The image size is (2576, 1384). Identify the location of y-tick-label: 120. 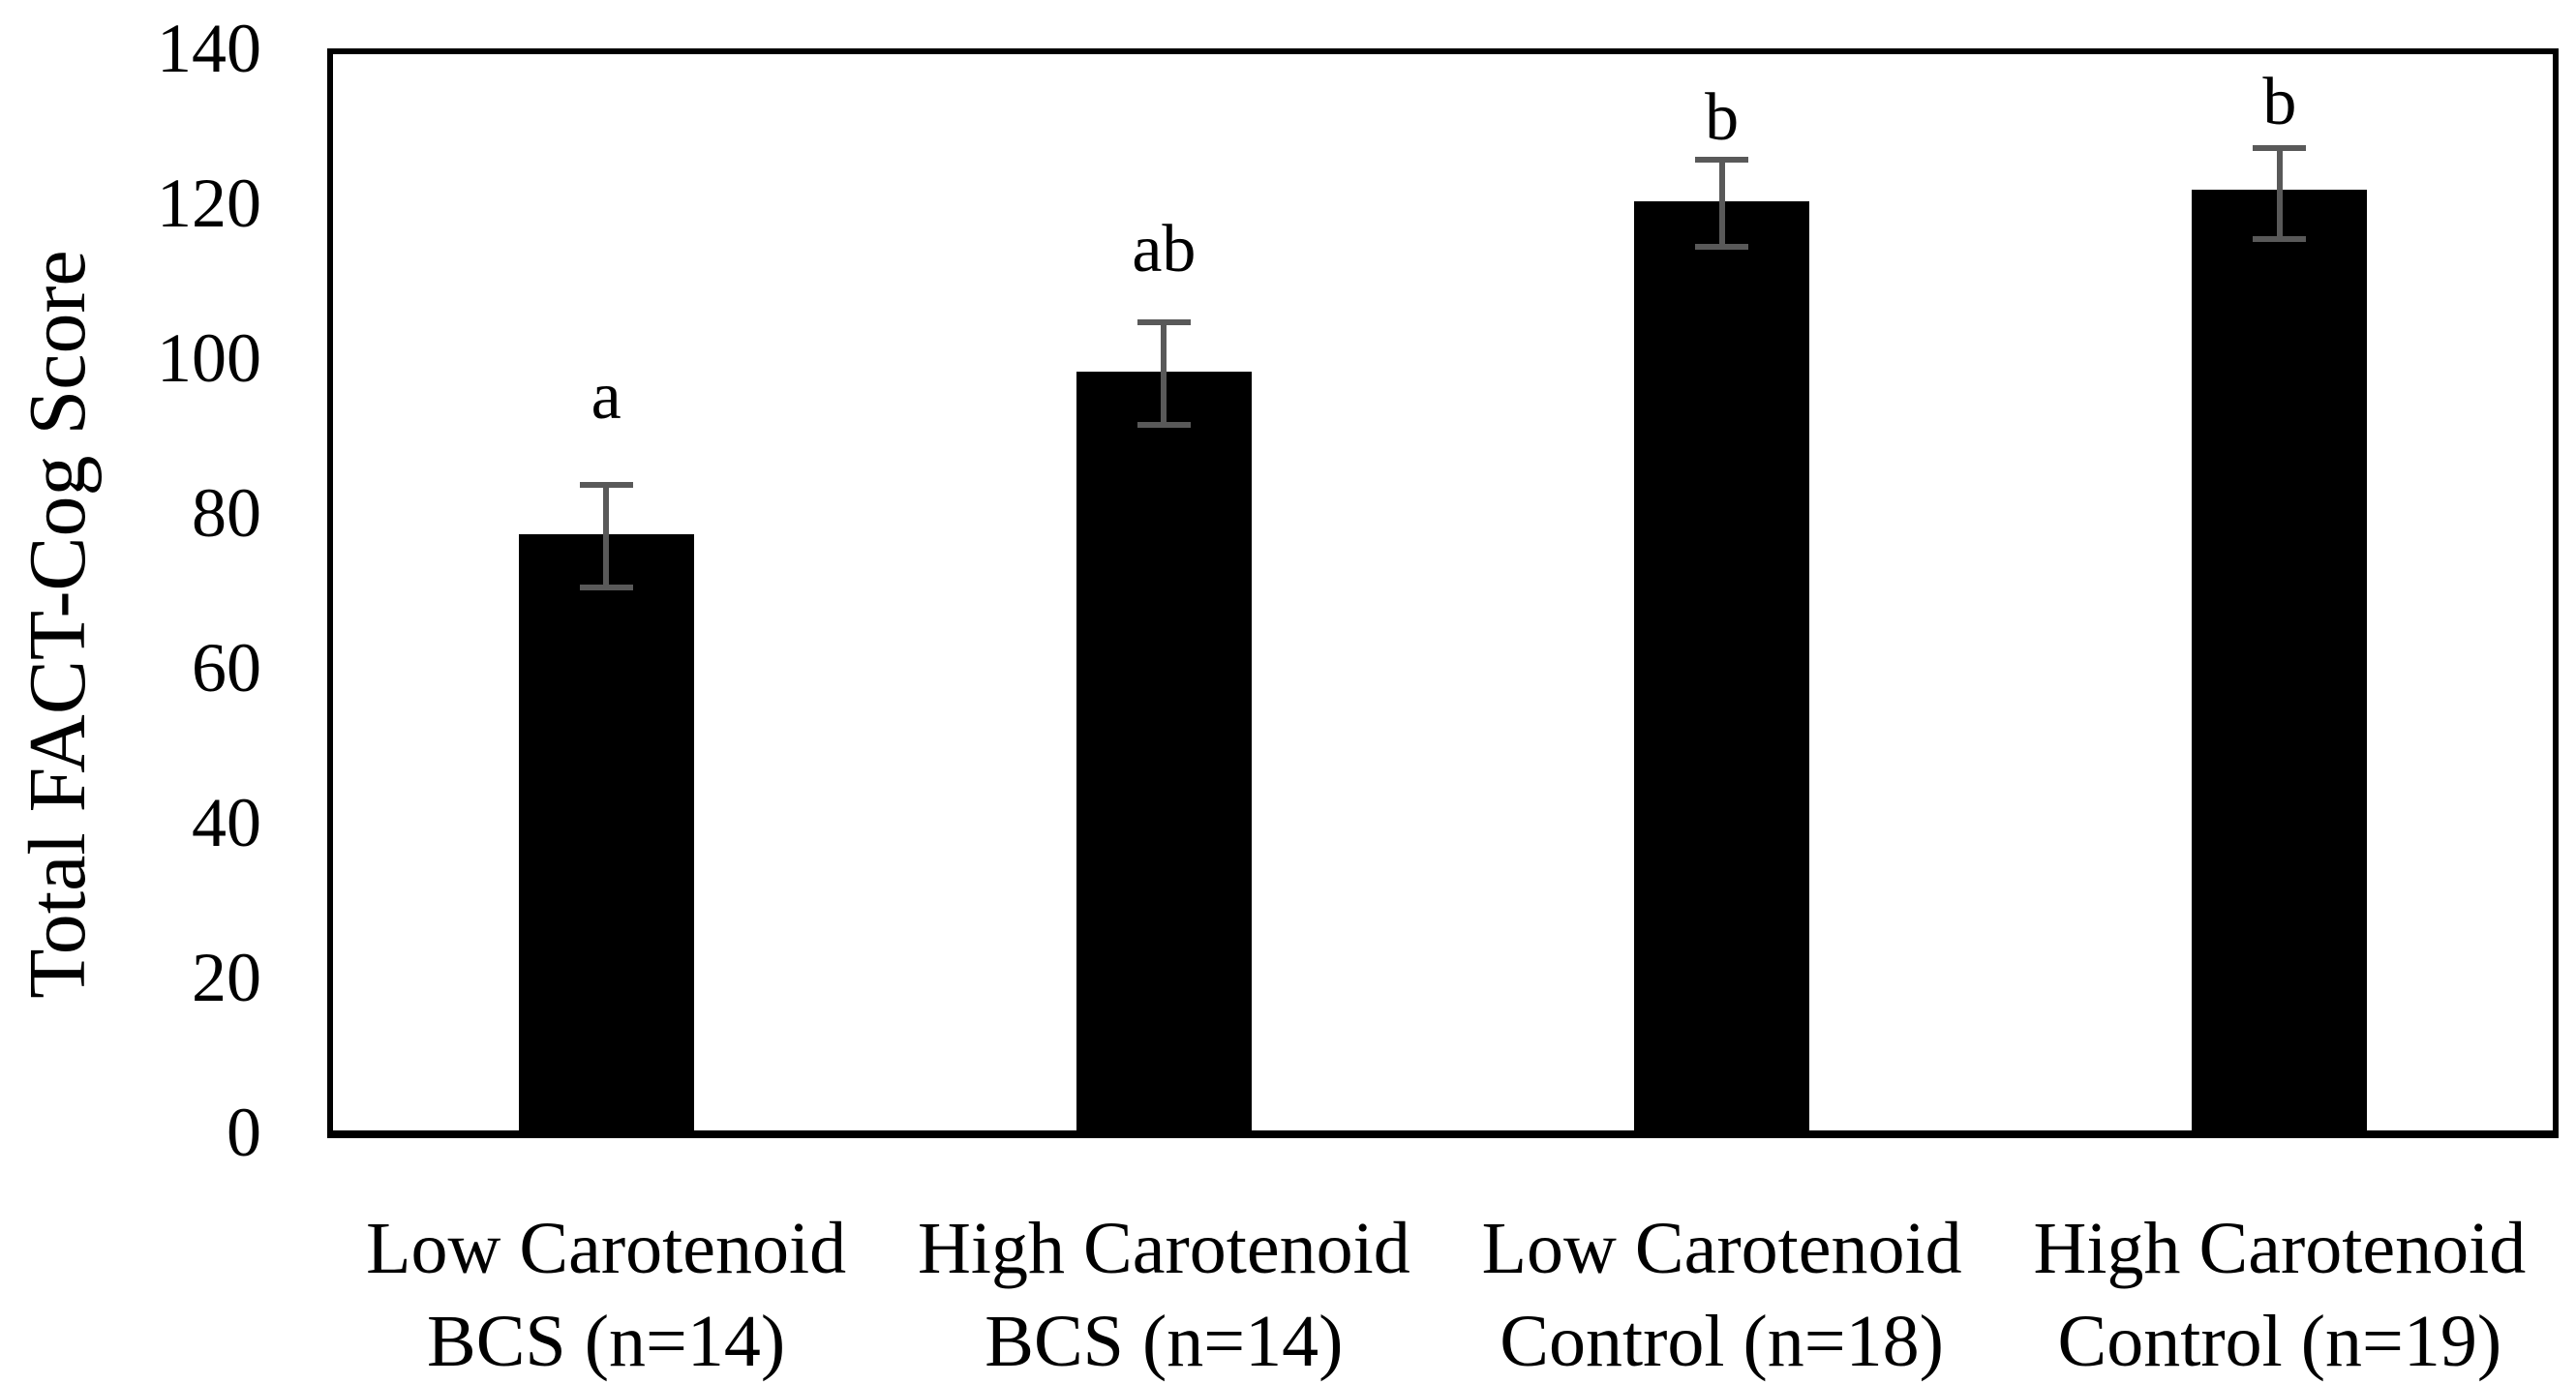
(209, 203).